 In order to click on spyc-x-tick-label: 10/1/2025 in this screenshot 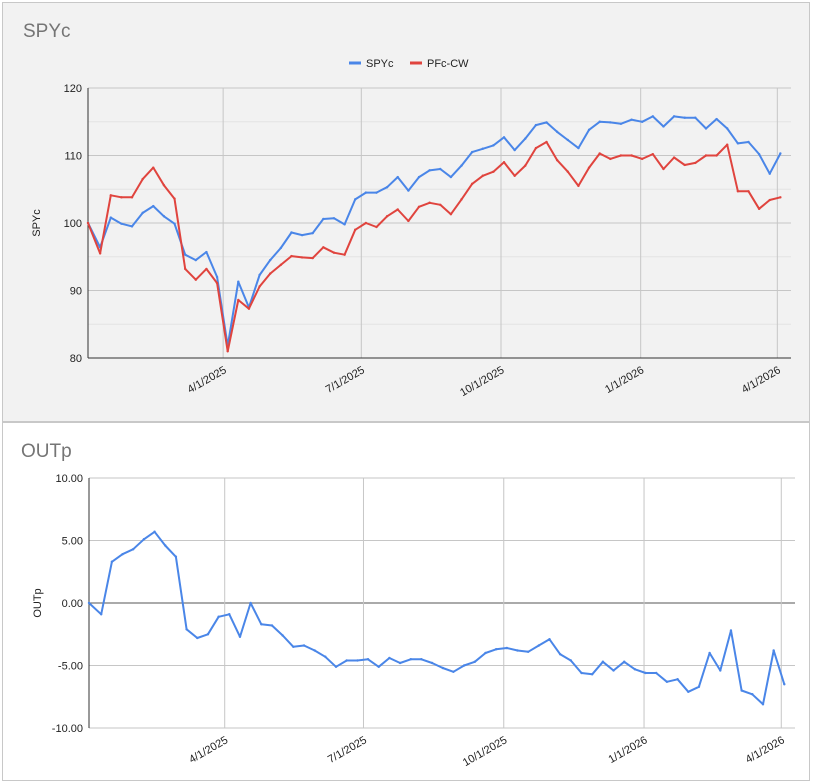, I will do `click(482, 381)`.